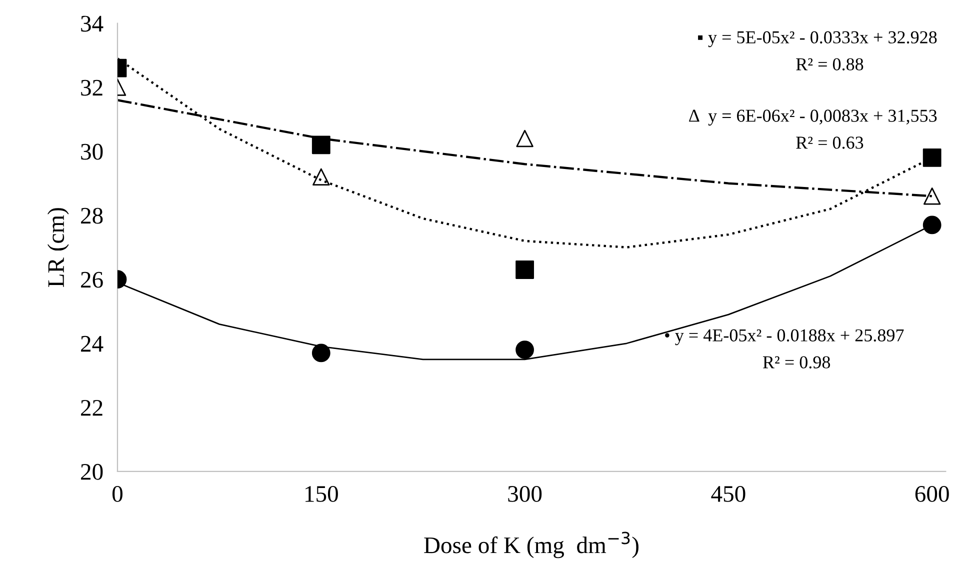 The image size is (963, 582). What do you see at coordinates (92, 472) in the screenshot?
I see `y-tick-label: 20` at bounding box center [92, 472].